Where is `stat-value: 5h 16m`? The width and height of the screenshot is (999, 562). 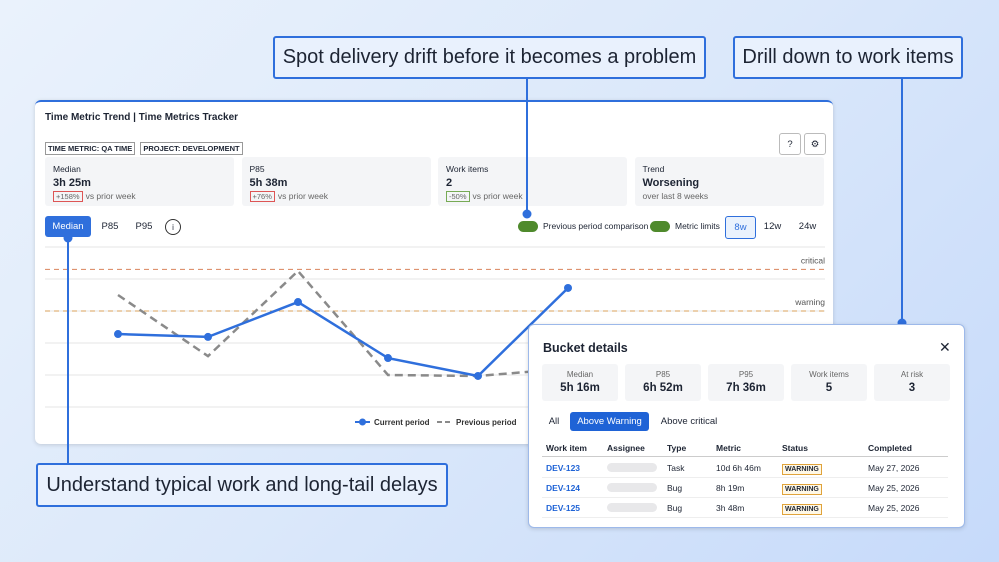 stat-value: 5h 16m is located at coordinates (580, 388).